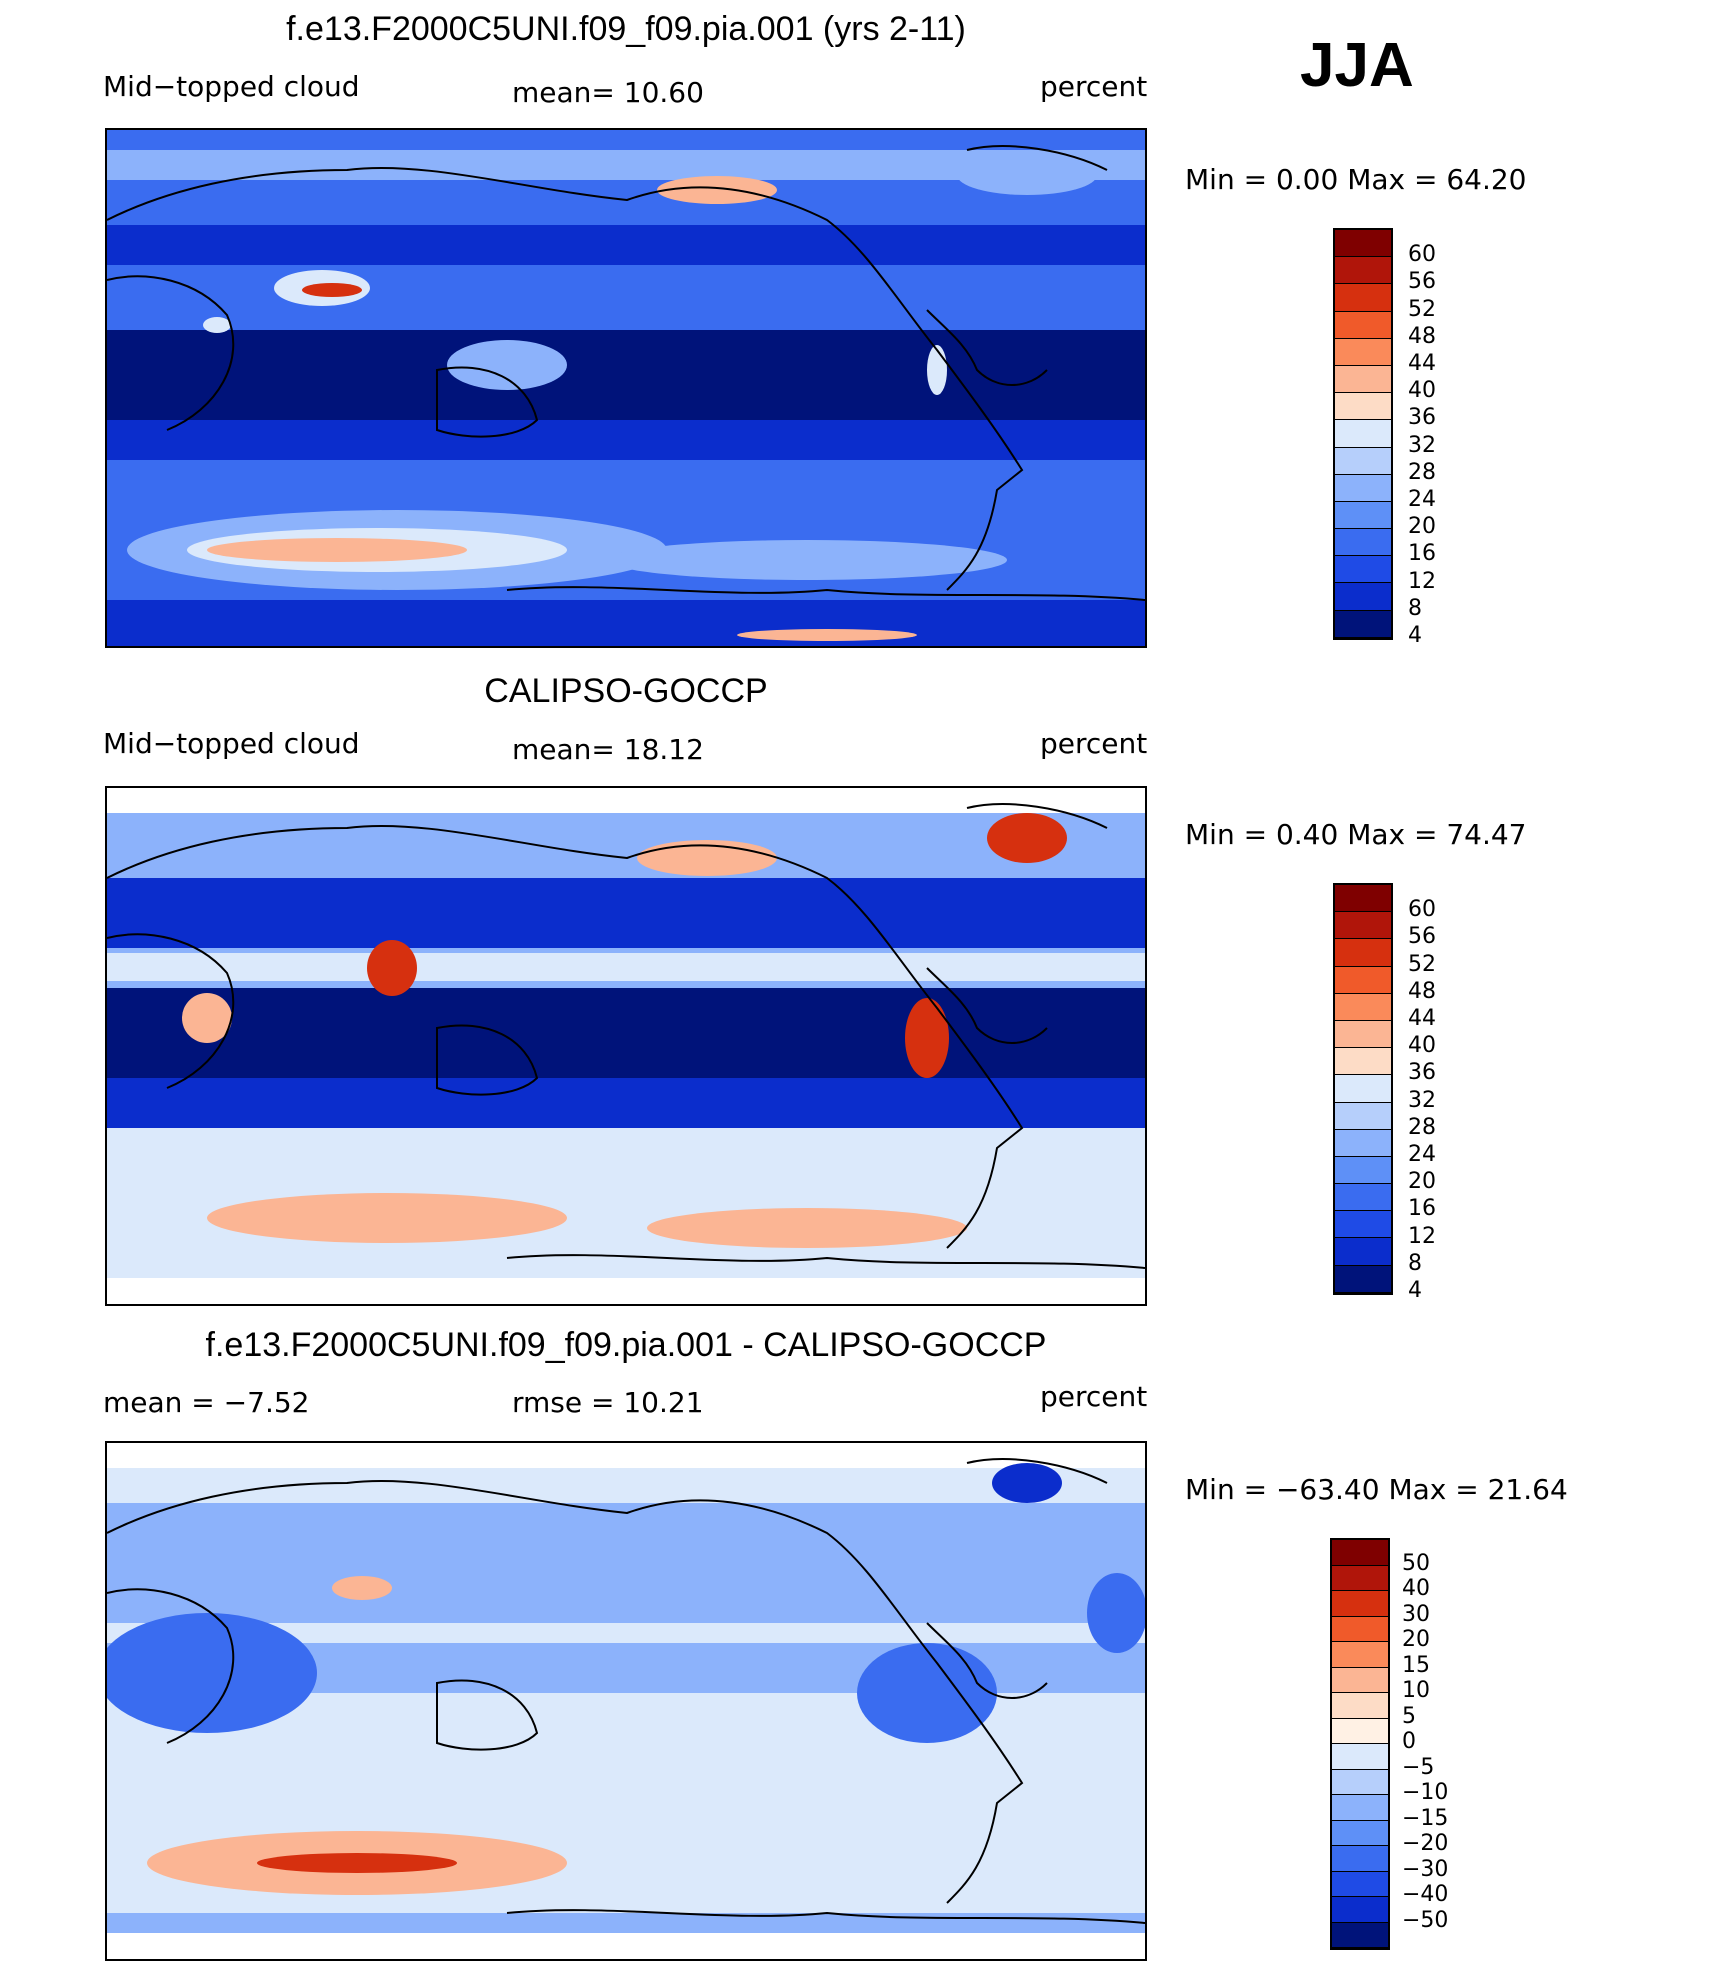 Image resolution: width=1710 pixels, height=1963 pixels. What do you see at coordinates (608, 92) in the screenshot?
I see `panel1-mean-label: mean= 10.60` at bounding box center [608, 92].